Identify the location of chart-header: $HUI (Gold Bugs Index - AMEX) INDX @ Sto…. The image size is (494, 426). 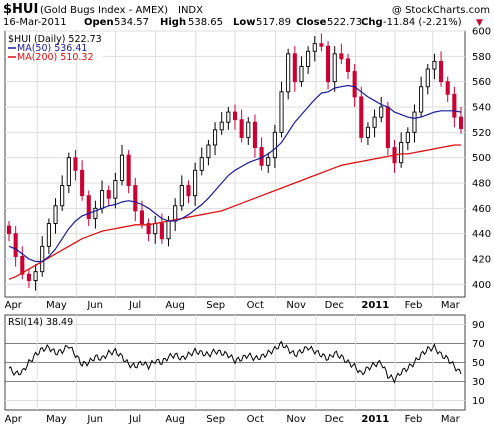
(246, 15).